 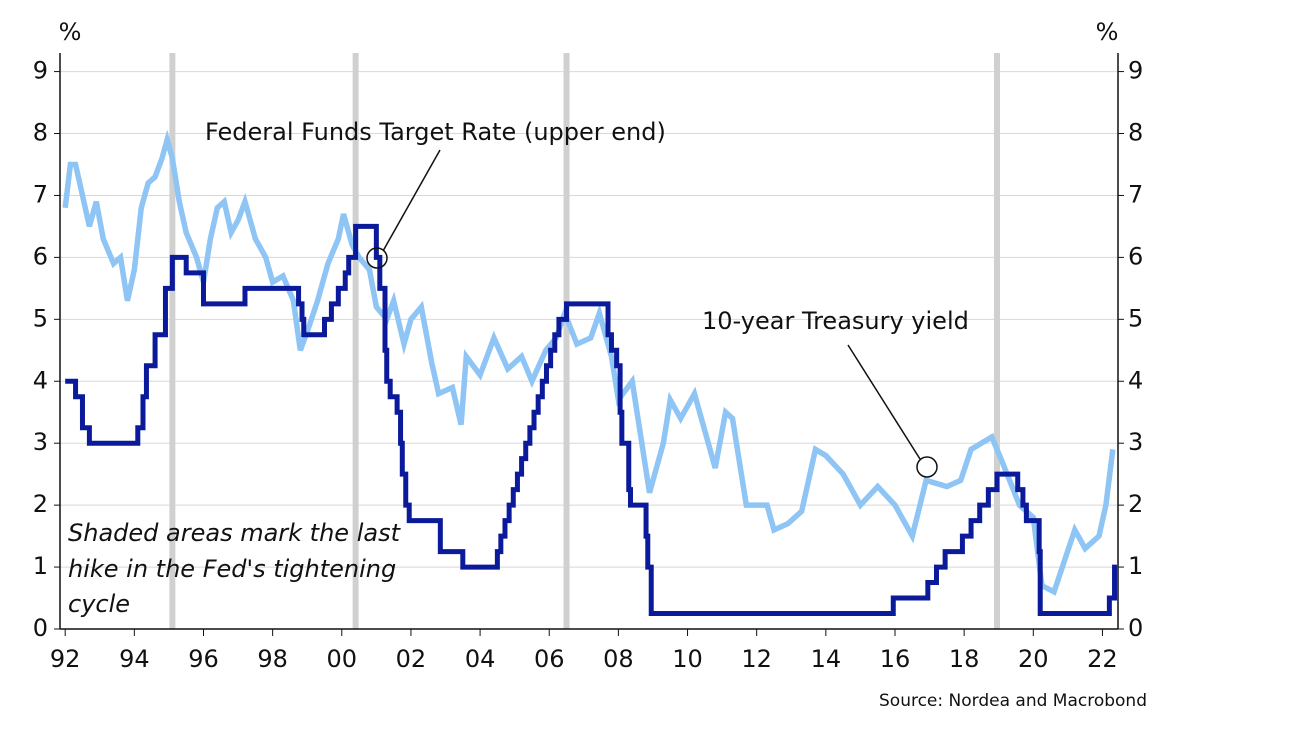 I want to click on x-tick-label: 06, so click(x=549, y=659).